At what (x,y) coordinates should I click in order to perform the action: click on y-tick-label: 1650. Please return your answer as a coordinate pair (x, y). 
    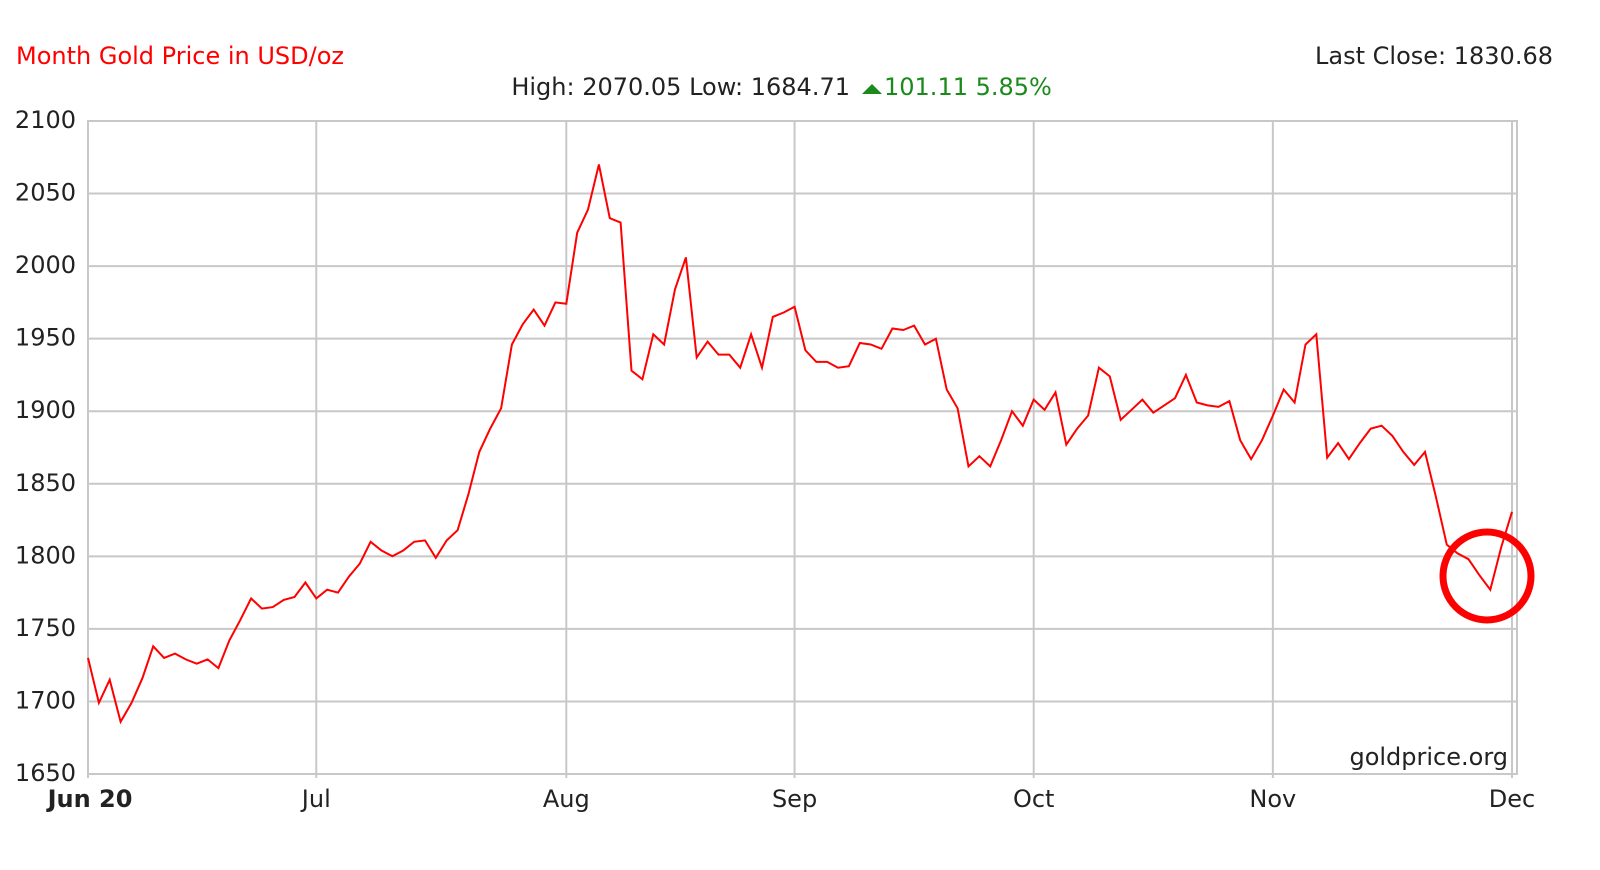
    Looking at the image, I should click on (45, 773).